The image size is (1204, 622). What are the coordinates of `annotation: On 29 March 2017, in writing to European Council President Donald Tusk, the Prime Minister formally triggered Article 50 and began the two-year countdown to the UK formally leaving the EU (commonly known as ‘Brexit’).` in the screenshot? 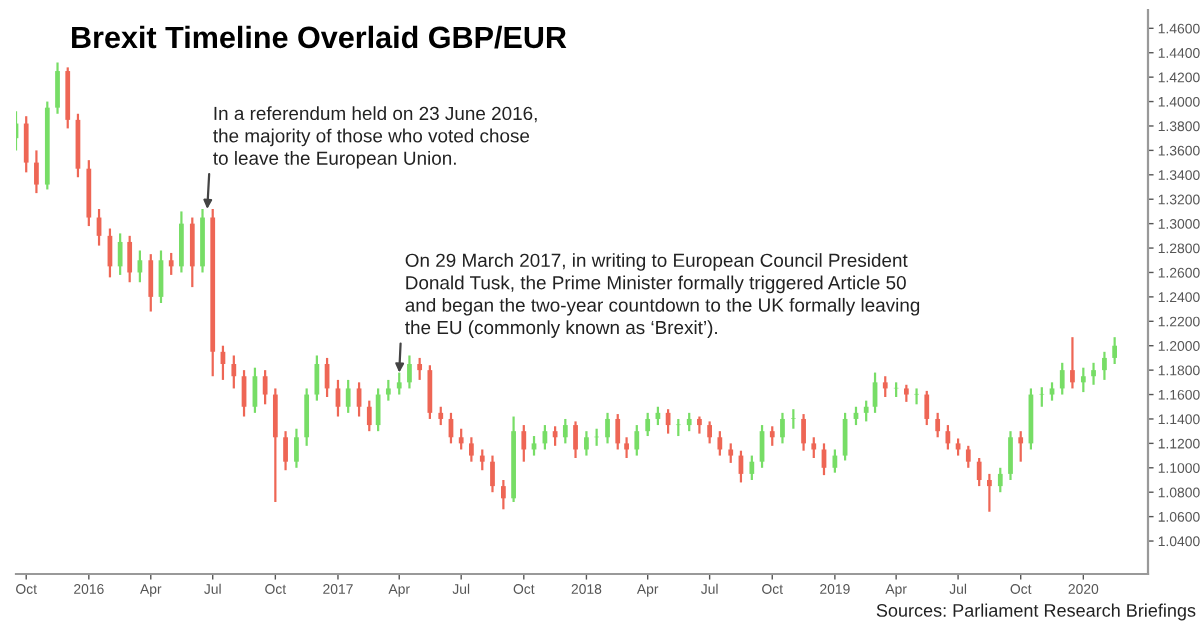 It's located at (662, 295).